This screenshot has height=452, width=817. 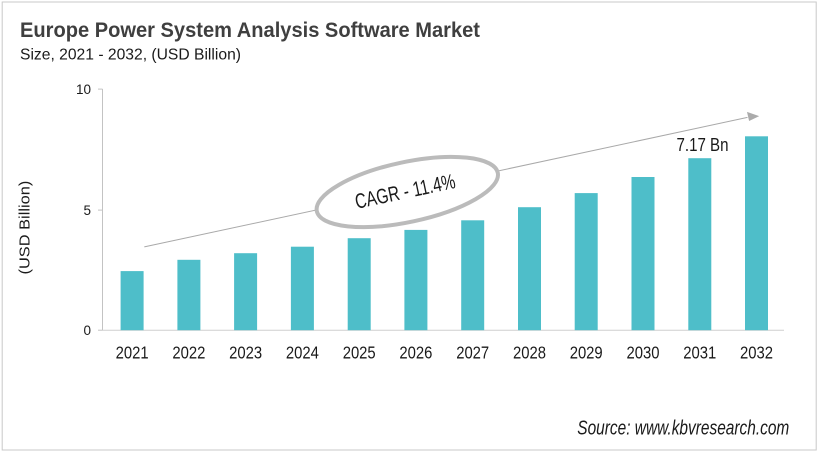 I want to click on svg-text: 0, so click(x=87, y=330).